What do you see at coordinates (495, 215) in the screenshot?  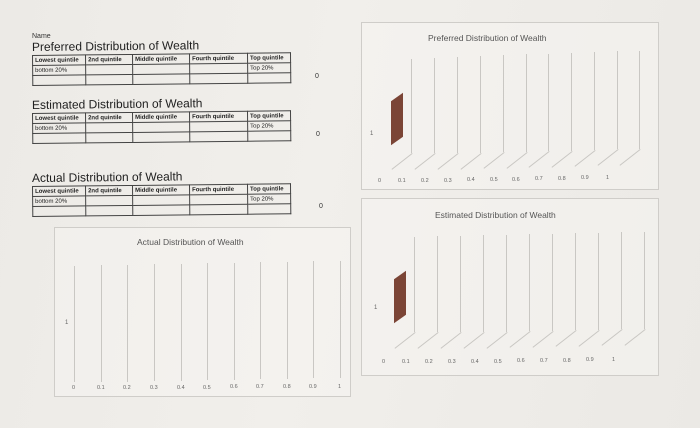 I see `estimated-chart-title: Estimated Distribution of Wealth` at bounding box center [495, 215].